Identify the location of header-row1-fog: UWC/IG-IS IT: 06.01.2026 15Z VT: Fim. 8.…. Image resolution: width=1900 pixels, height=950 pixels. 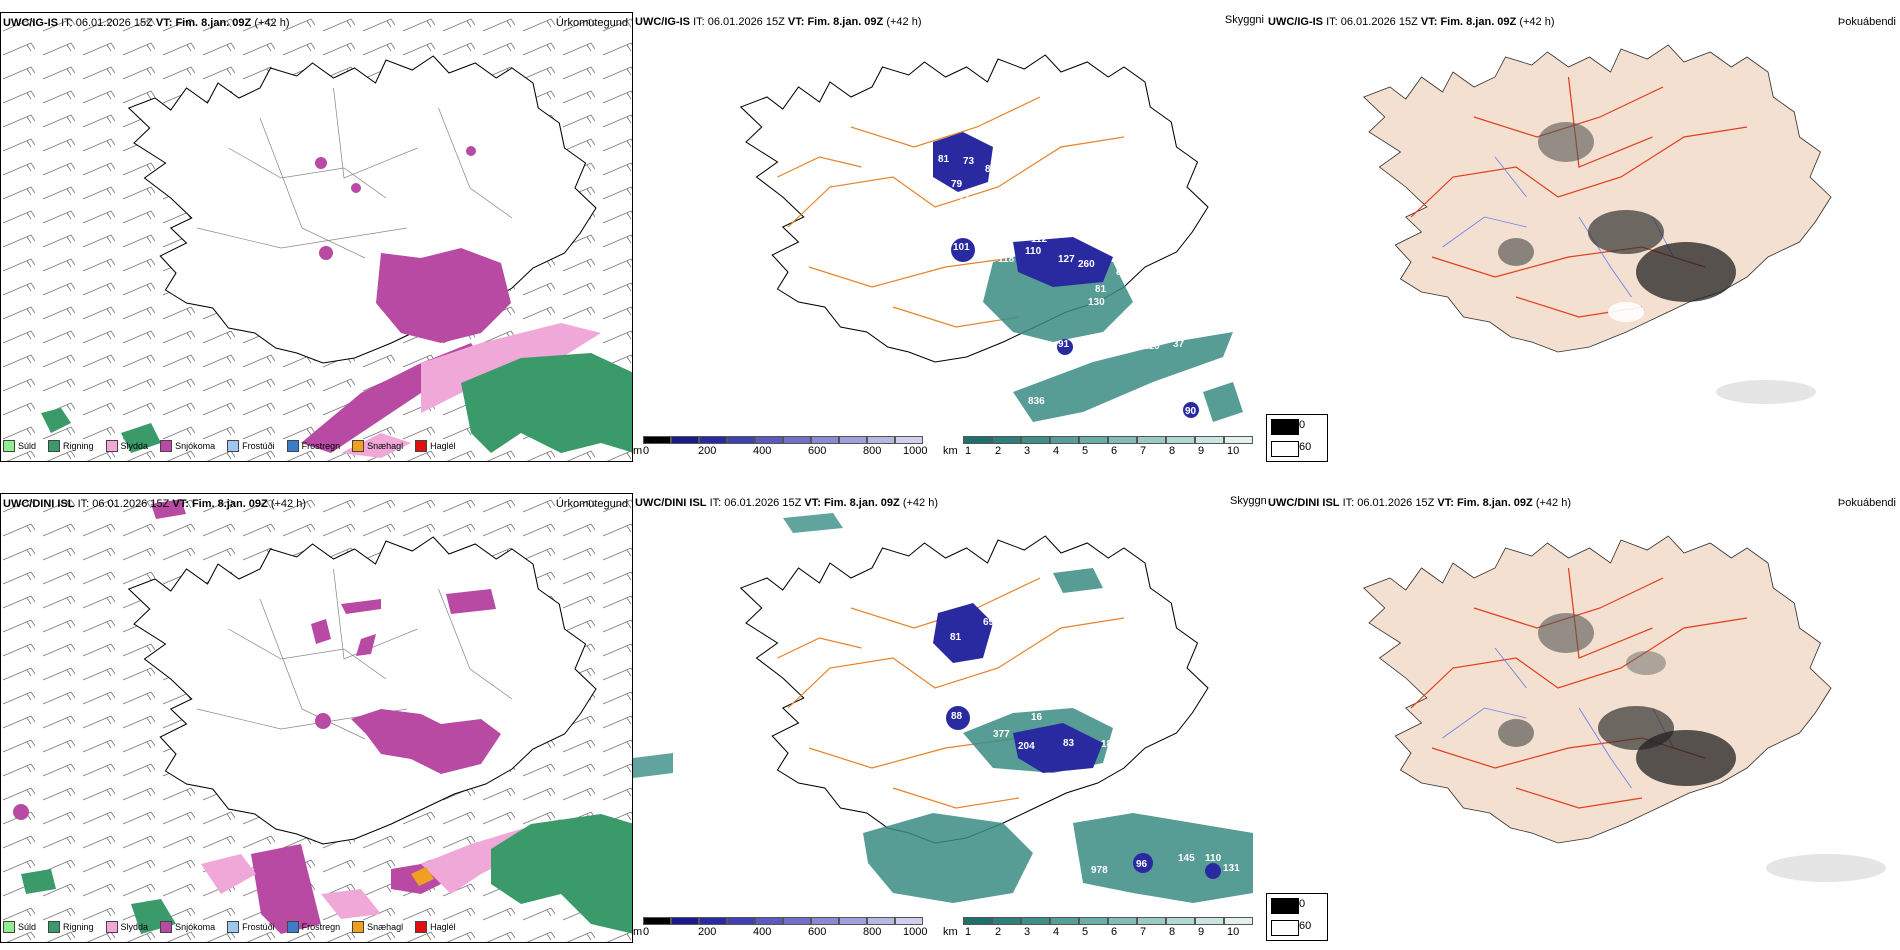
(1411, 22).